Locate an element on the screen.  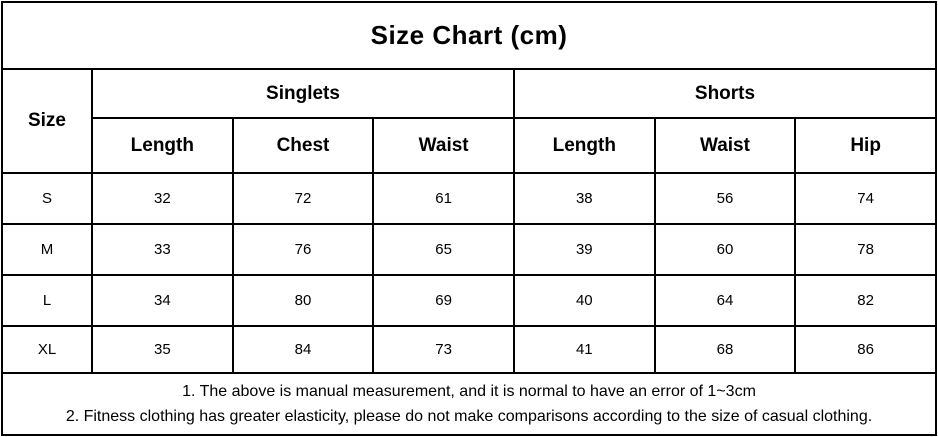
subheader-row: Length Chest Waist Length Waist Hip is located at coordinates (469, 145).